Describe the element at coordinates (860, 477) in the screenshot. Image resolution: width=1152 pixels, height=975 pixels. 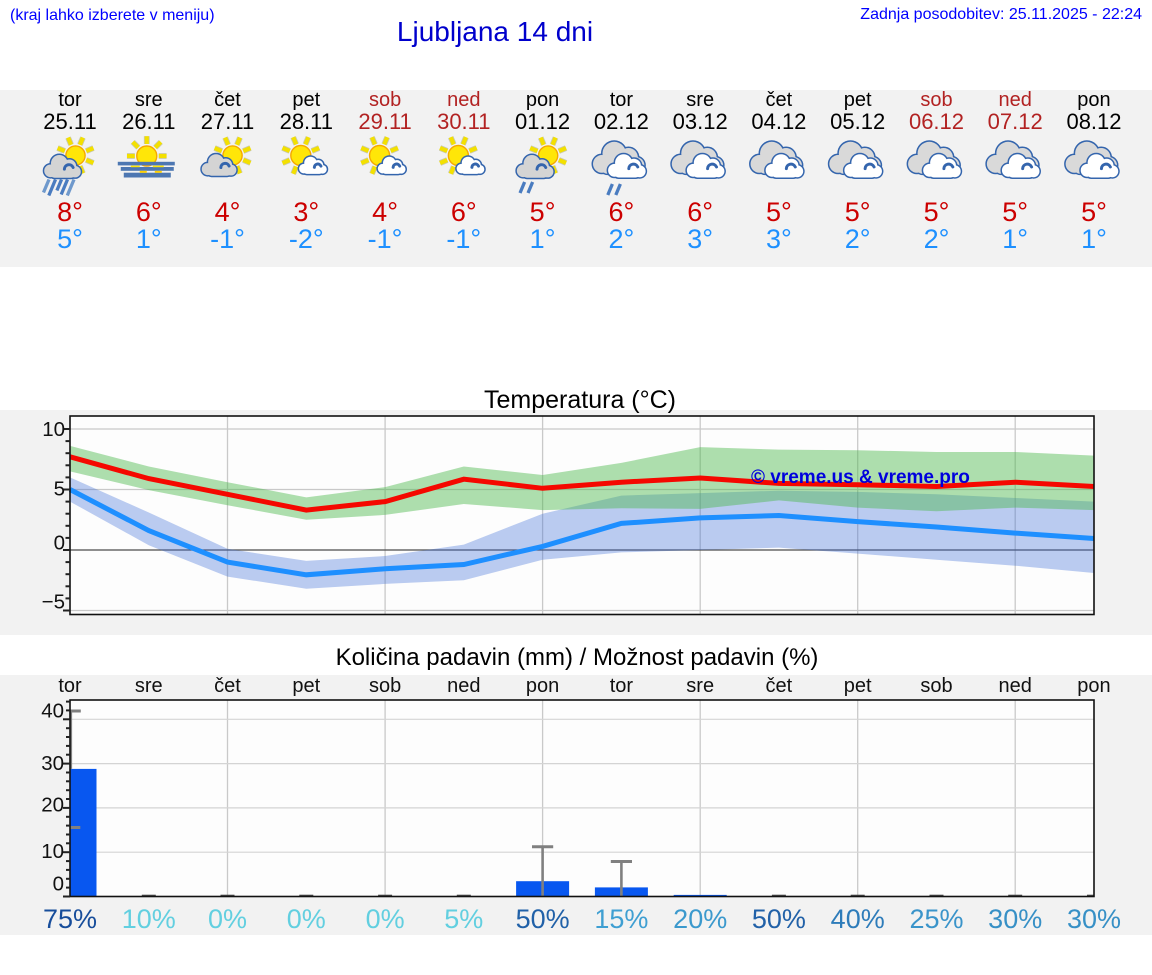
I see `svg-text: © vreme.us & vreme.pro` at that location.